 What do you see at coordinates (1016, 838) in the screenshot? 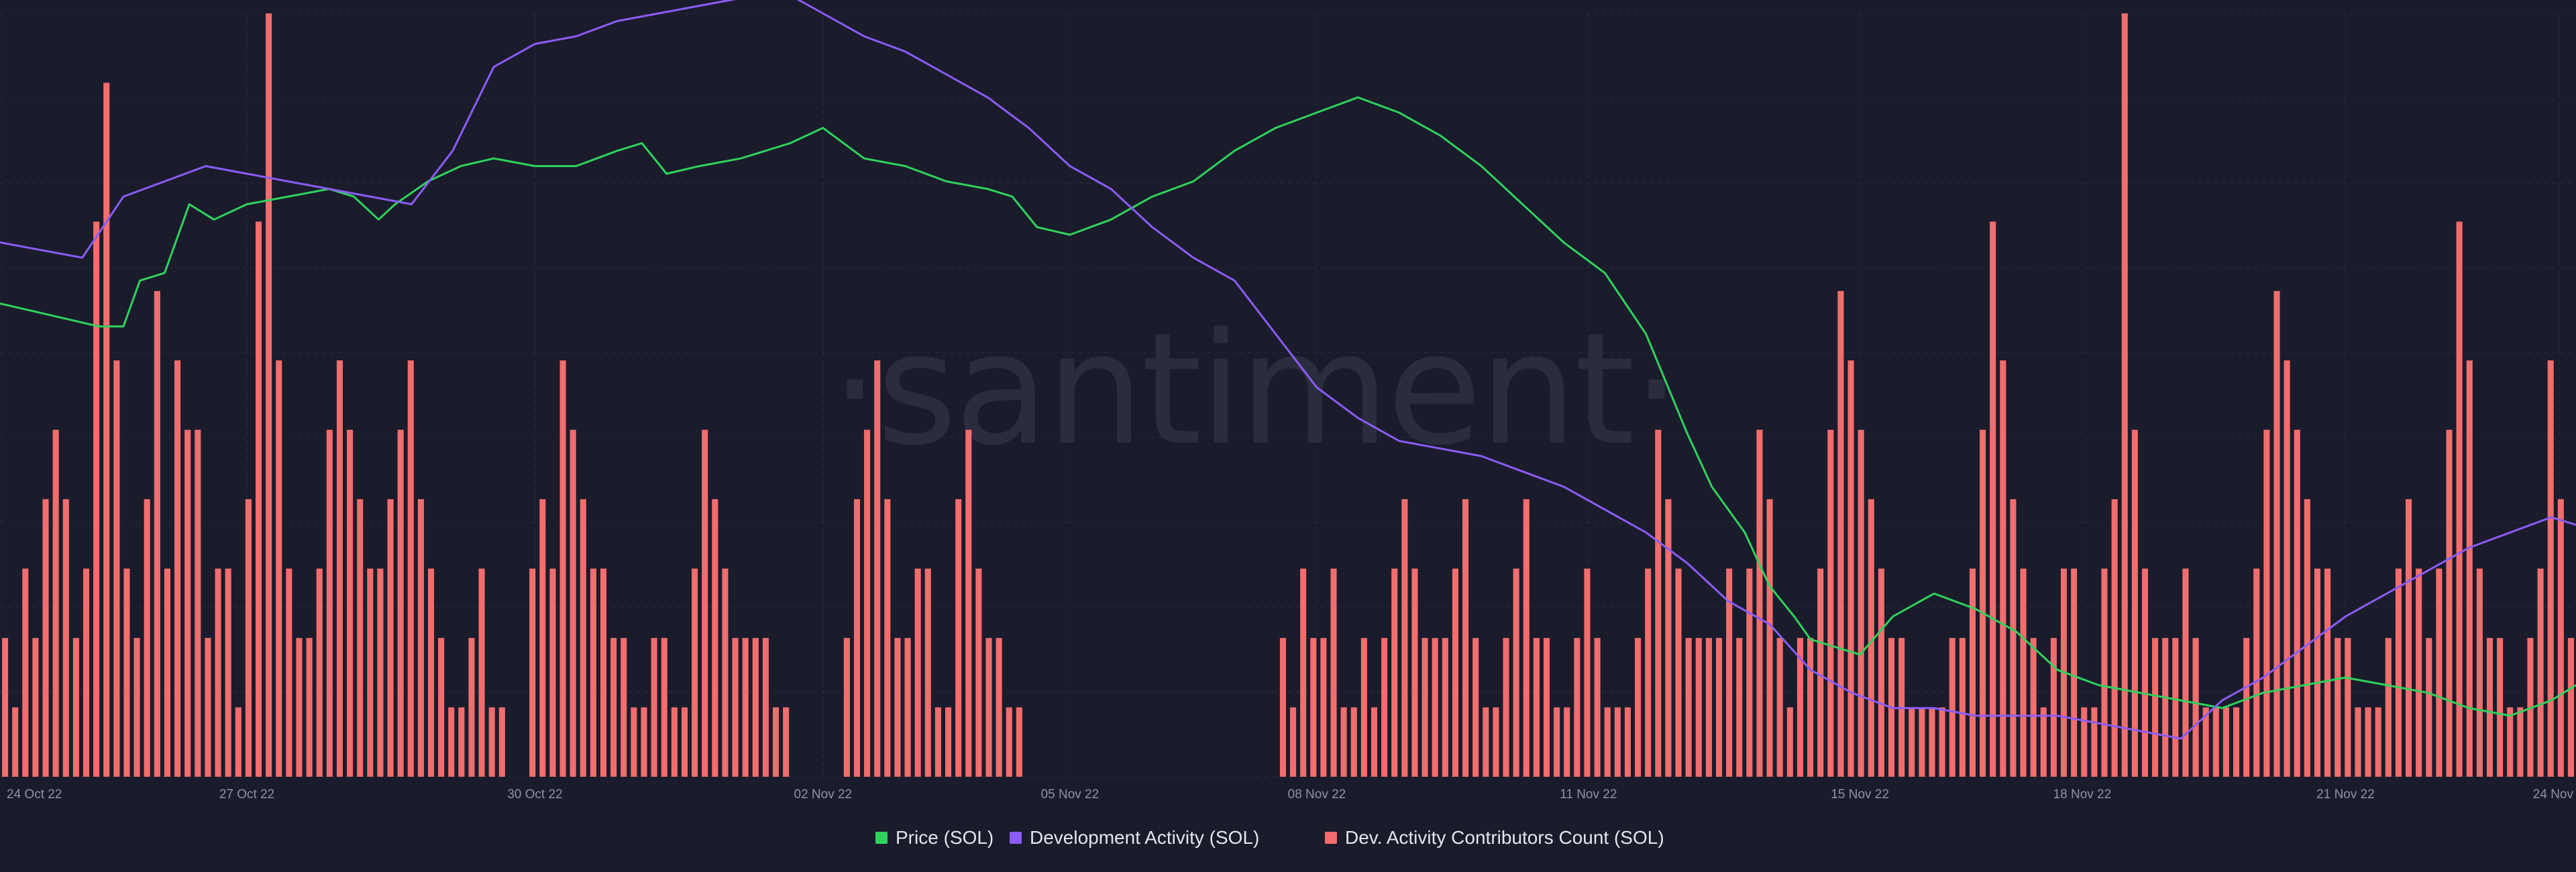
I see `legend-swatch` at bounding box center [1016, 838].